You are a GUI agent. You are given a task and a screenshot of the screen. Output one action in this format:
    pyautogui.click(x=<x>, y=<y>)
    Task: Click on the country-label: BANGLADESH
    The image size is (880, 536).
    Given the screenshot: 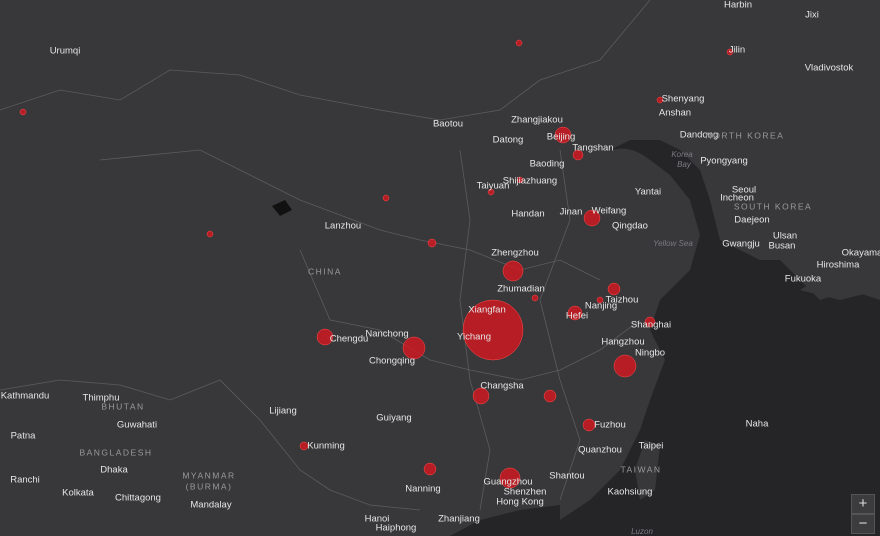 What is the action you would take?
    pyautogui.click(x=115, y=452)
    